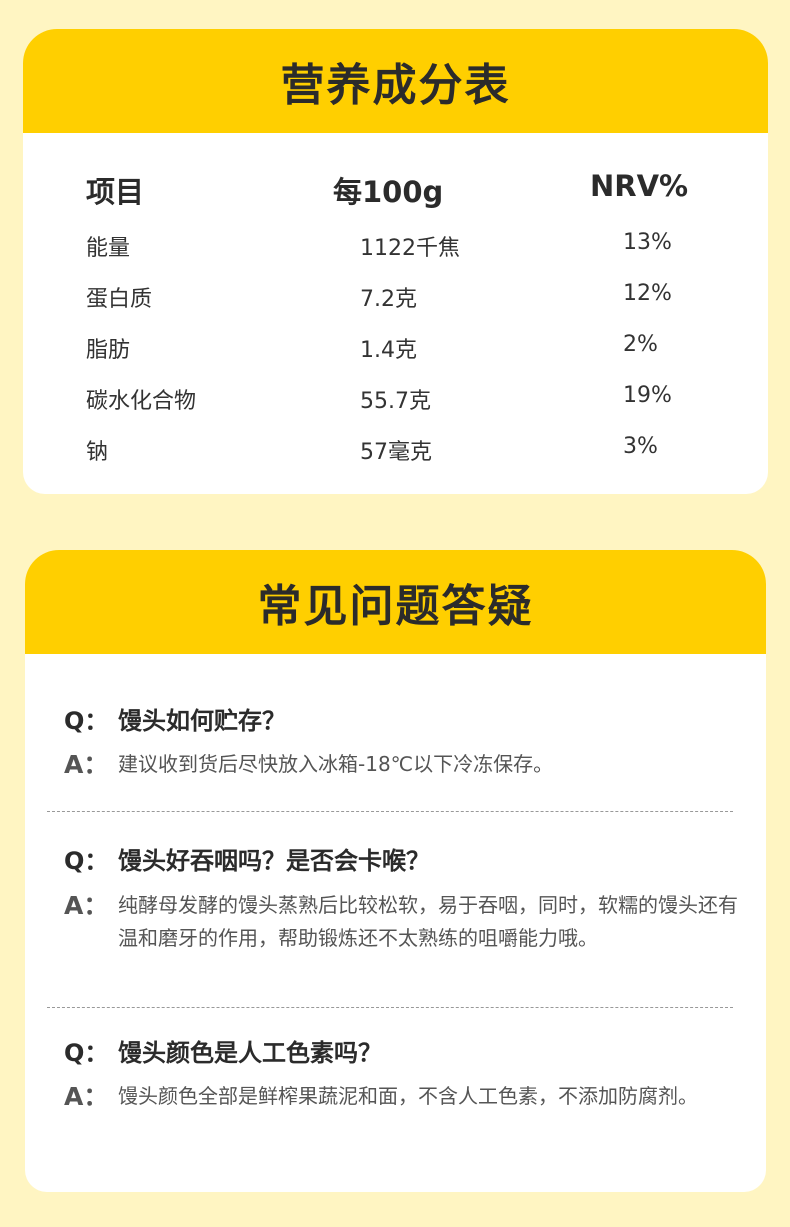 The height and width of the screenshot is (1227, 790). What do you see at coordinates (395, 602) in the screenshot?
I see `faq-title: 常见问题答疑` at bounding box center [395, 602].